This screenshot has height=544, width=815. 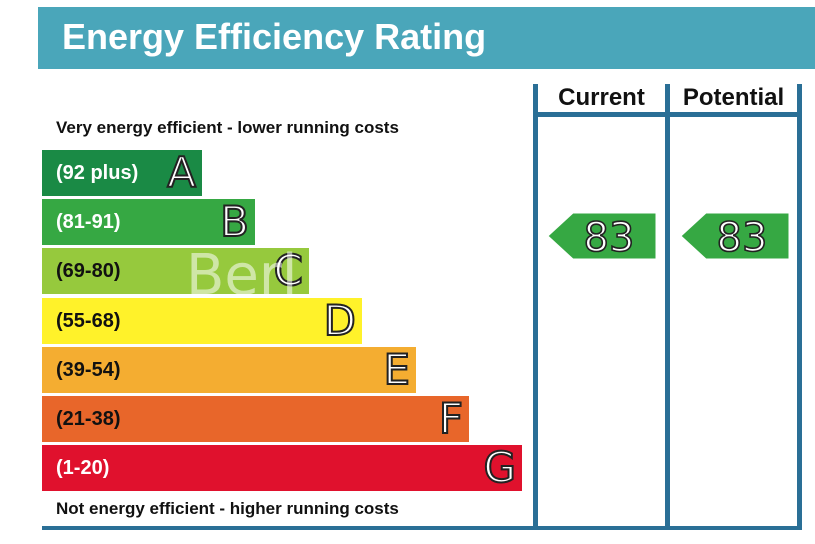 I want to click on band-c-range: (69-80), so click(x=88, y=271).